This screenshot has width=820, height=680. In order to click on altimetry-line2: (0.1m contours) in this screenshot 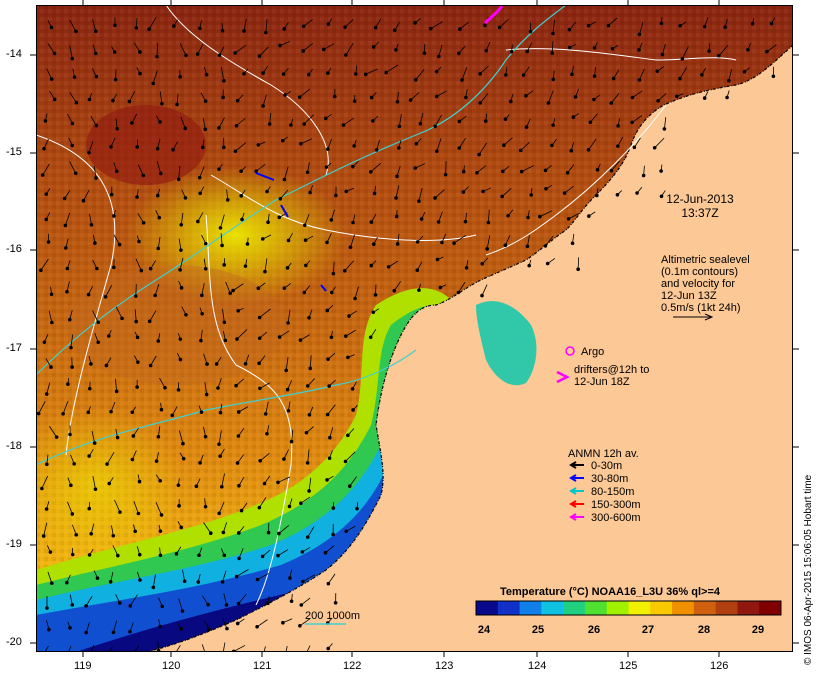, I will do `click(699, 272)`.